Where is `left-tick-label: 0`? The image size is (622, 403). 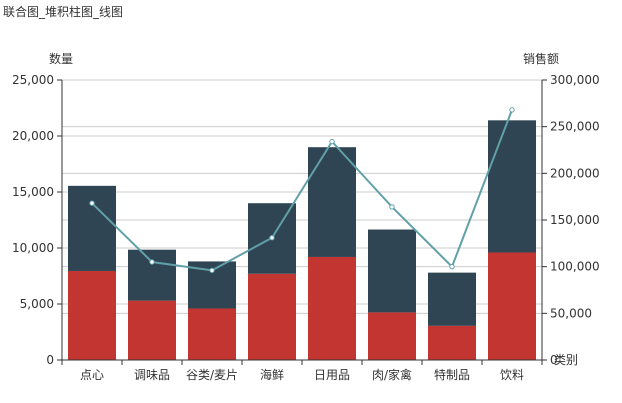
left-tick-label: 0 is located at coordinates (50, 360).